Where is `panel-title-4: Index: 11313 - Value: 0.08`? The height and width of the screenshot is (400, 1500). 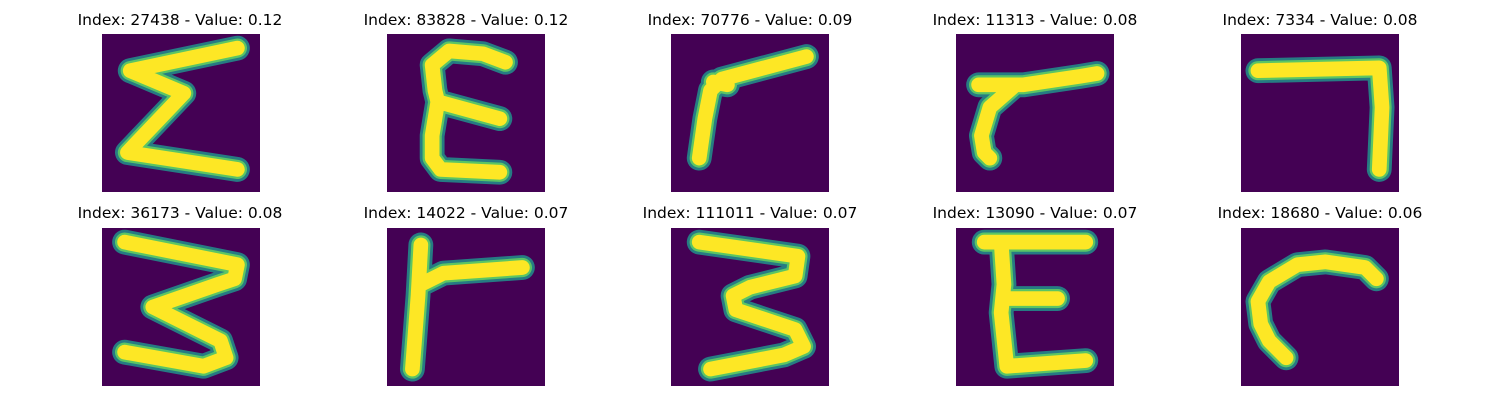
panel-title-4: Index: 11313 - Value: 0.08 is located at coordinates (1035, 20).